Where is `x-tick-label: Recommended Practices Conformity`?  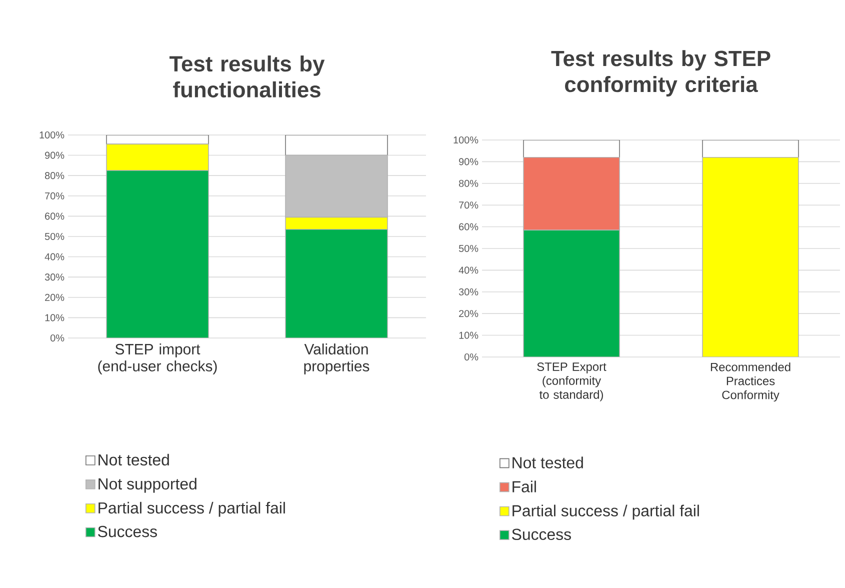 x-tick-label: Recommended Practices Conformity is located at coordinates (750, 382).